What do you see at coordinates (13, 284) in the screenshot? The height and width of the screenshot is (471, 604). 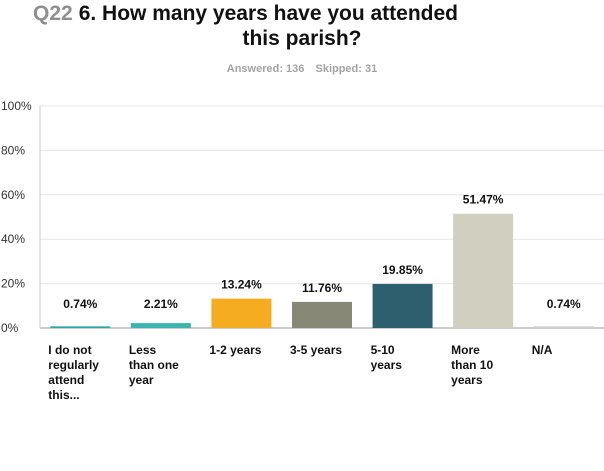 I see `y-tick-label: 20%` at bounding box center [13, 284].